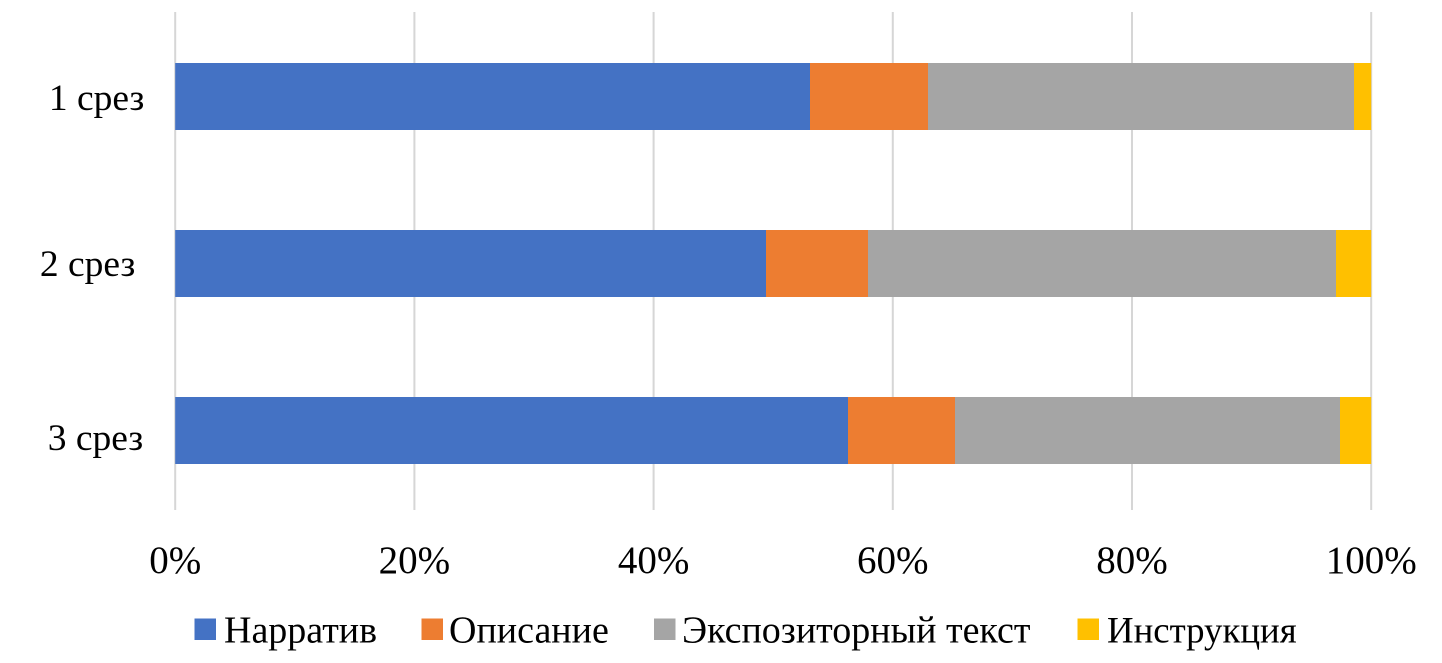 Image resolution: width=1442 pixels, height=663 pixels. Describe the element at coordinates (96, 98) in the screenshot. I see `svg-text: 1 срез` at that location.